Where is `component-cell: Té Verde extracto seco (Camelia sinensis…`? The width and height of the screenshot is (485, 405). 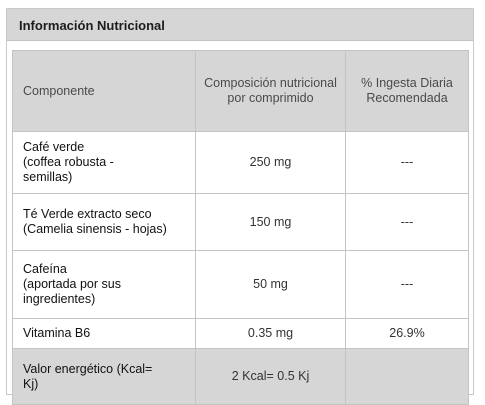
component-cell: Té Verde extracto seco (Camelia sinensis… is located at coordinates (104, 222).